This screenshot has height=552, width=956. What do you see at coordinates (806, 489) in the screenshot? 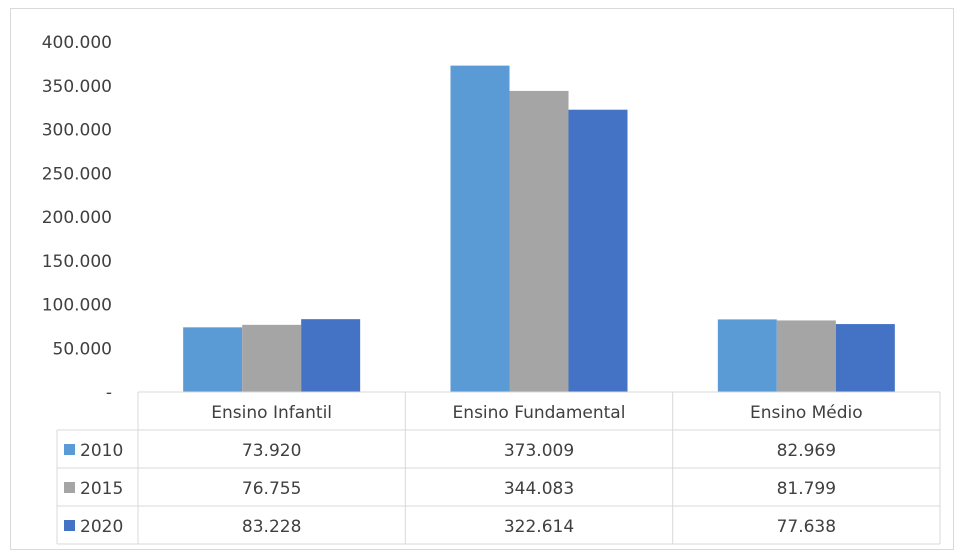
I see `data-label: 81.799` at bounding box center [806, 489].